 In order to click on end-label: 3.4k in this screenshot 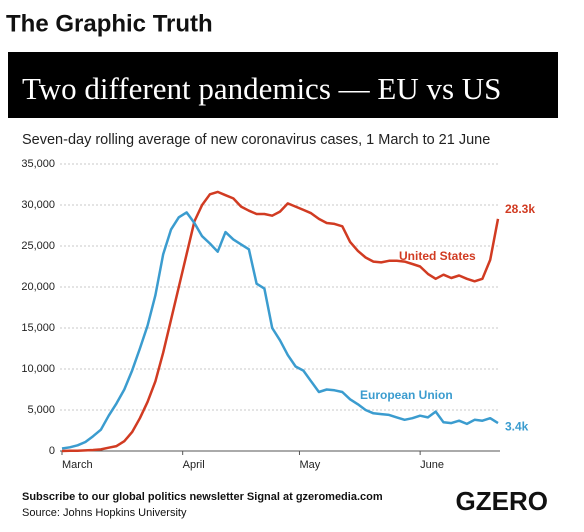, I will do `click(517, 426)`.